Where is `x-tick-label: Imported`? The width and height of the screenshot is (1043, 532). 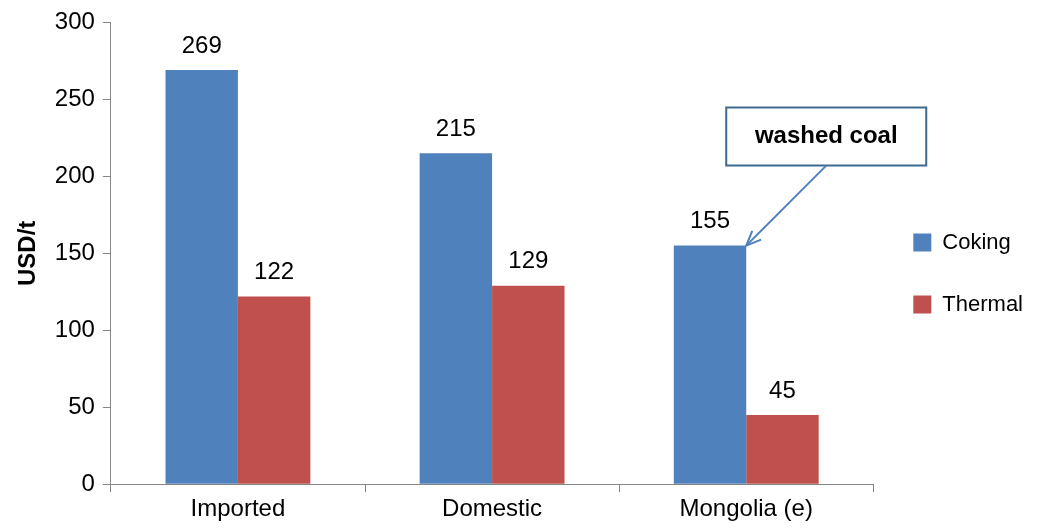
x-tick-label: Imported is located at coordinates (238, 508).